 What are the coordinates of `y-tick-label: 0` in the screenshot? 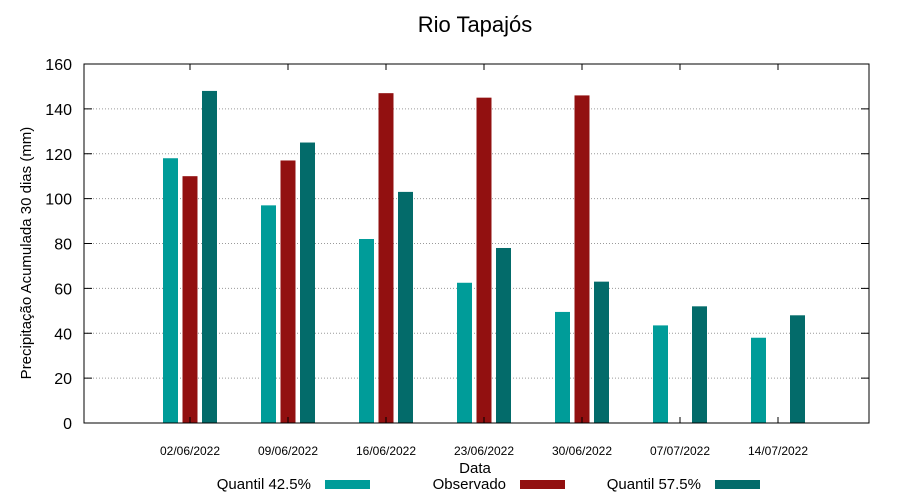 It's located at (67, 424).